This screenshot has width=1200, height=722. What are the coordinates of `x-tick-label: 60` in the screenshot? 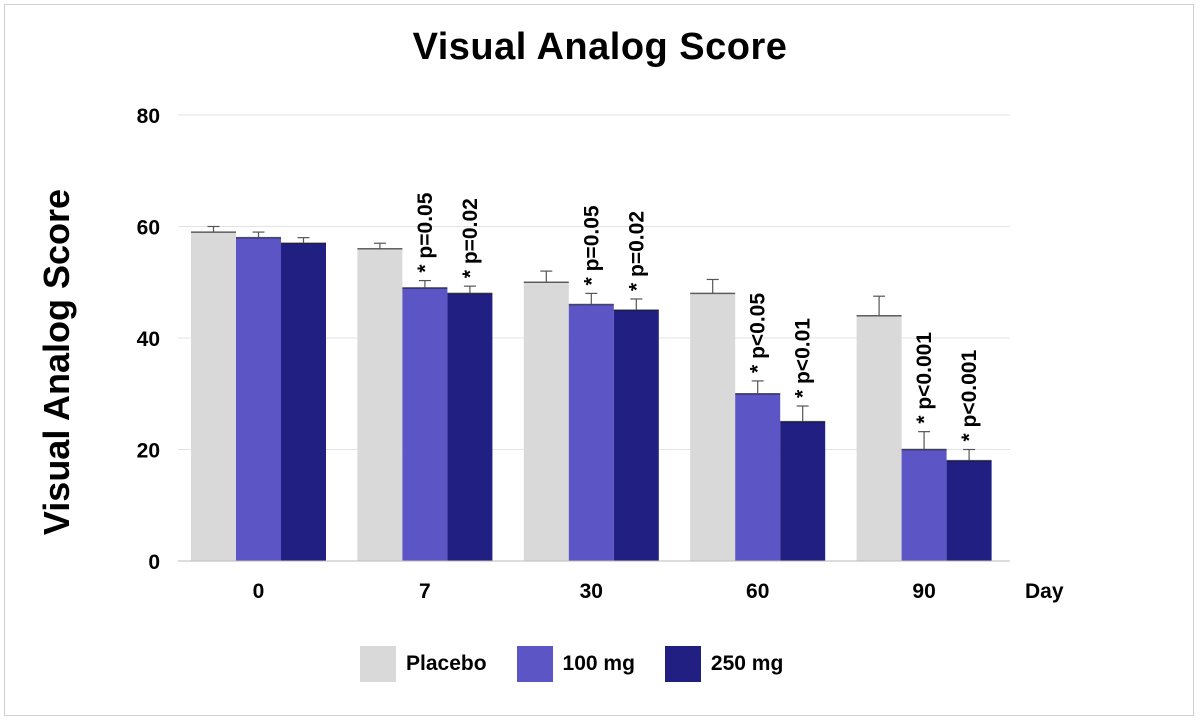 It's located at (757, 591).